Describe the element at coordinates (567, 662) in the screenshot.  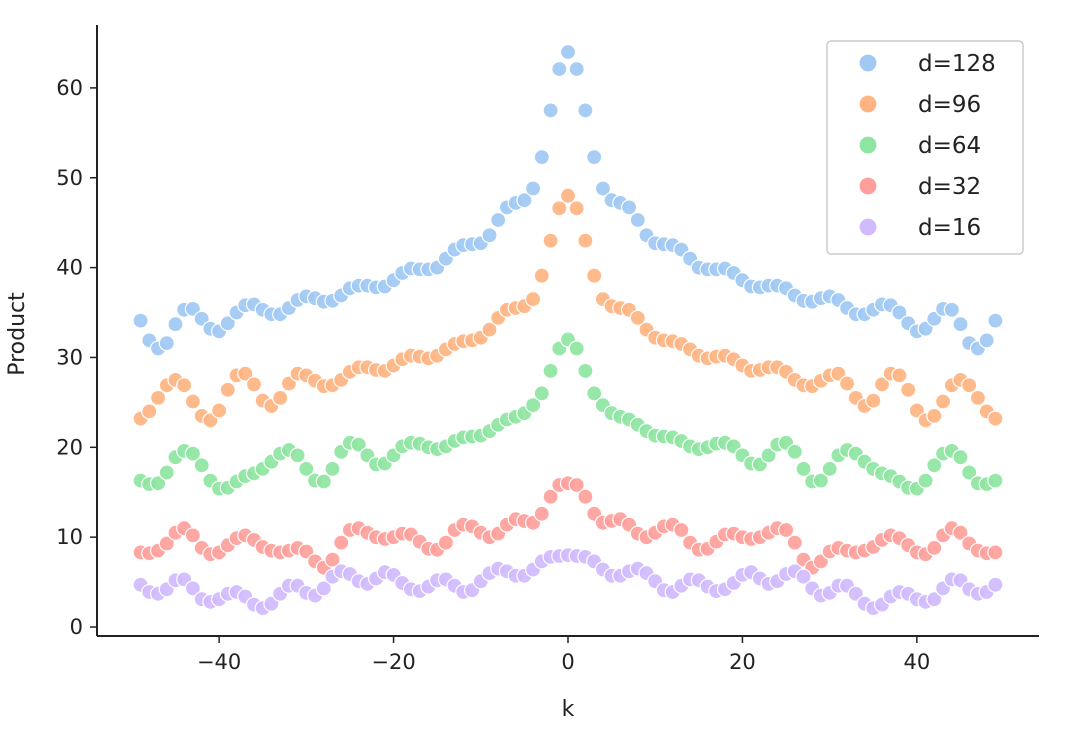
I see `x-tick-label: 0` at that location.